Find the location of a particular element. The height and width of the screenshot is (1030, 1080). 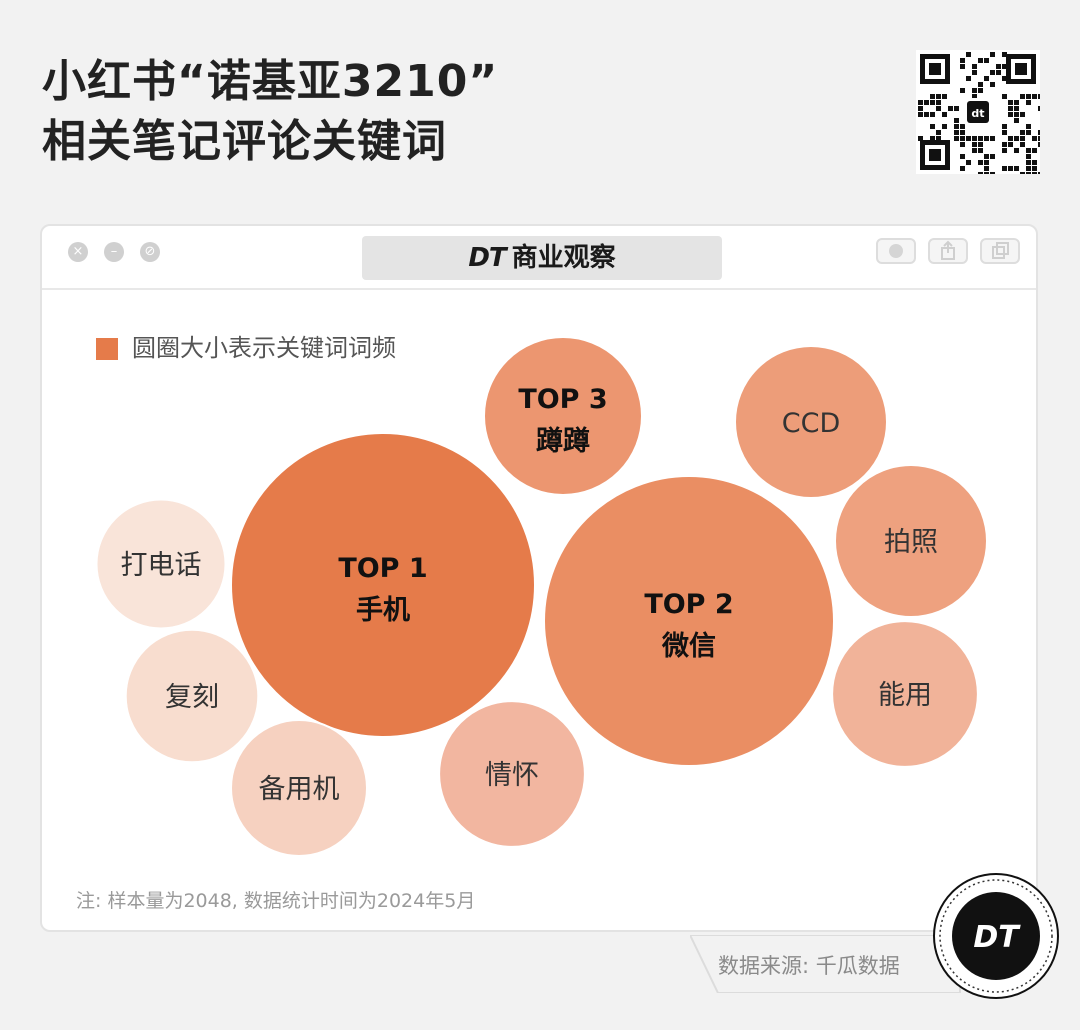

title-line-2: 相关笔记评论关键词 is located at coordinates (244, 141).